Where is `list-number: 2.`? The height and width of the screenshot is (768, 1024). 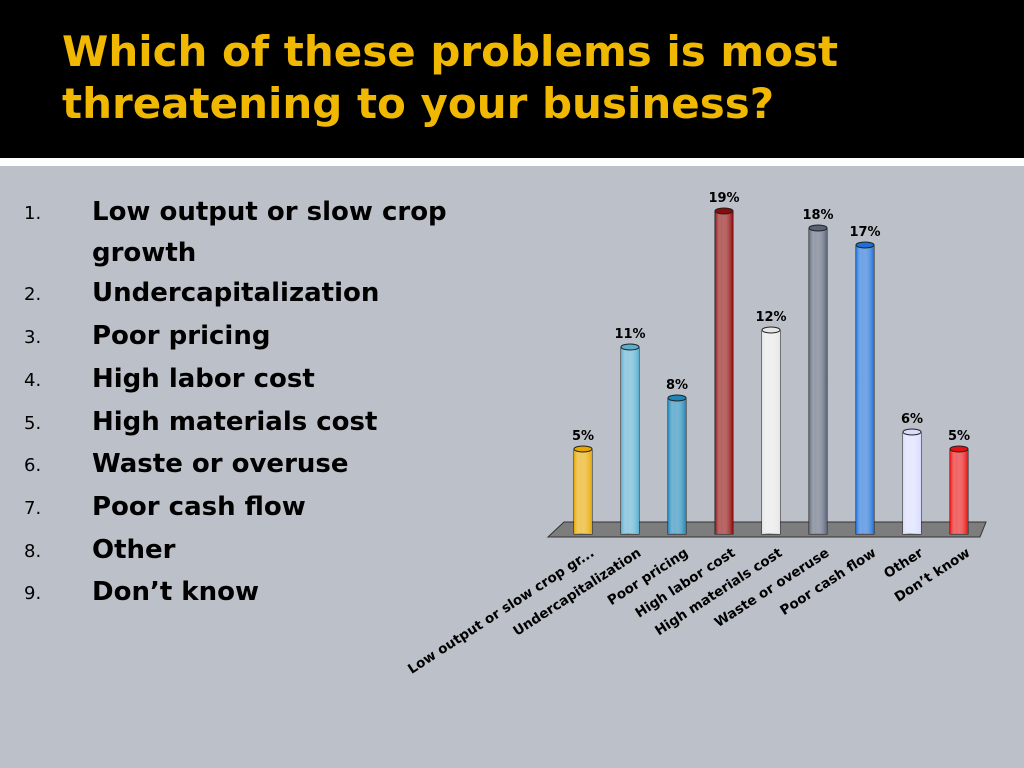
list-number: 2. is located at coordinates (33, 295).